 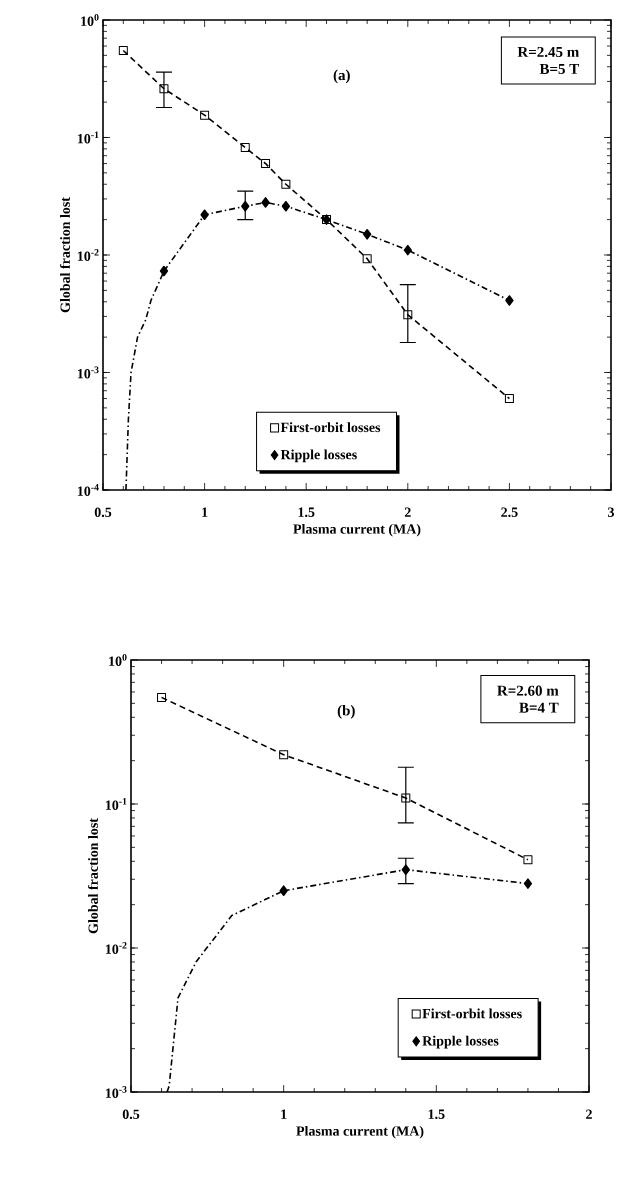 What do you see at coordinates (528, 690) in the screenshot?
I see `annotation: R=2.60 m` at bounding box center [528, 690].